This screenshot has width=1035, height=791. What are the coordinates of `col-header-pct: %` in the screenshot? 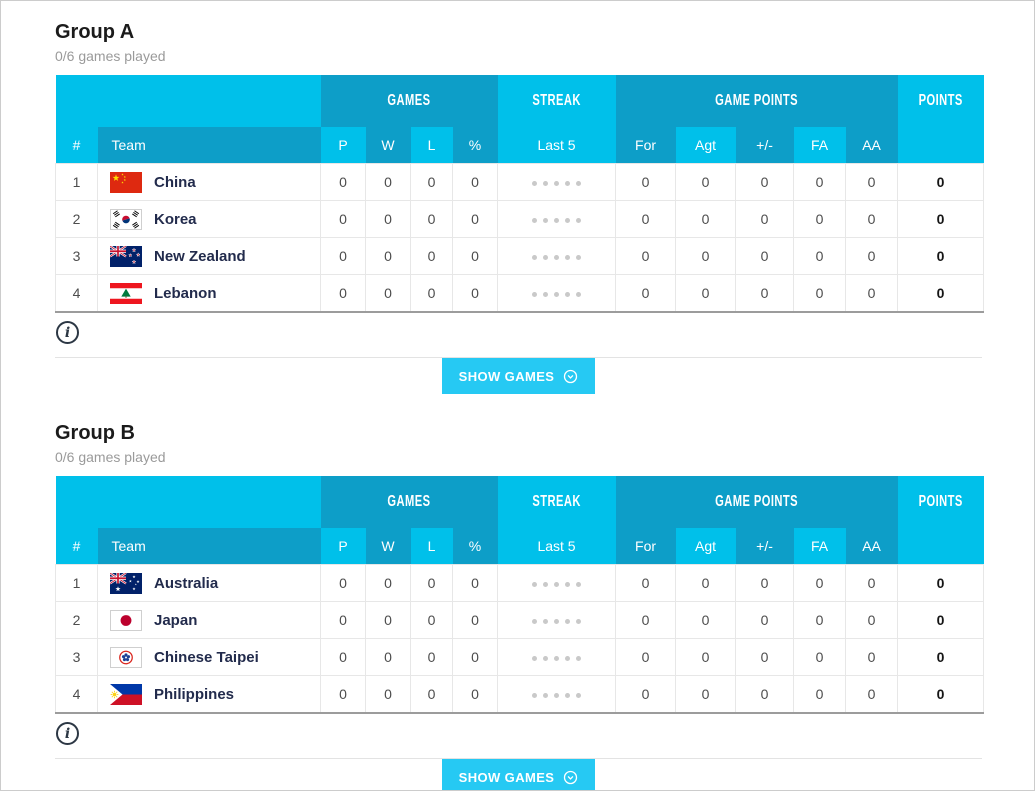 It's located at (475, 546).